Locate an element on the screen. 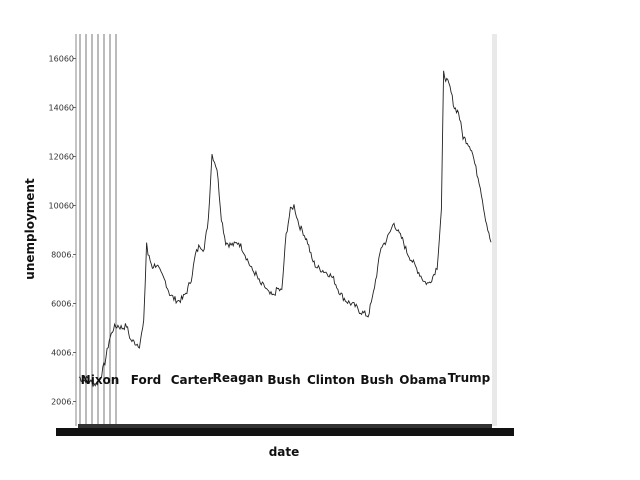 This screenshot has height=480, width=640. y-tick-label: 6006. is located at coordinates (62, 304).